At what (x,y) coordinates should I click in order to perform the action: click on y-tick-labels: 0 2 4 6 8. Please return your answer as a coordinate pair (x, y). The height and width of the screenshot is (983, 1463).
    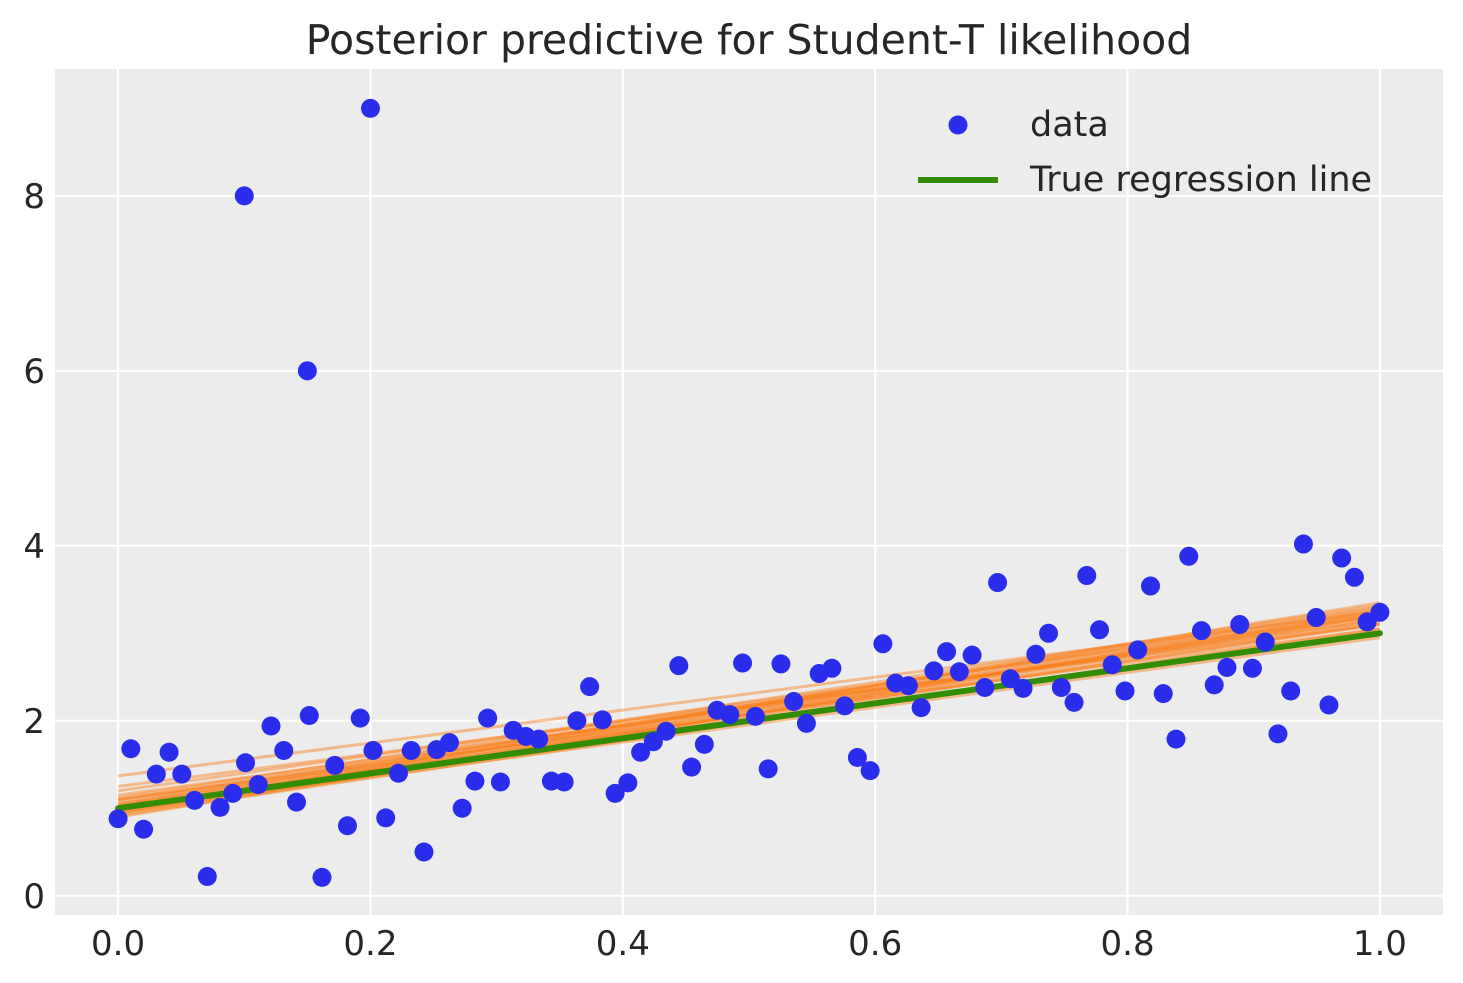
    Looking at the image, I should click on (34, 547).